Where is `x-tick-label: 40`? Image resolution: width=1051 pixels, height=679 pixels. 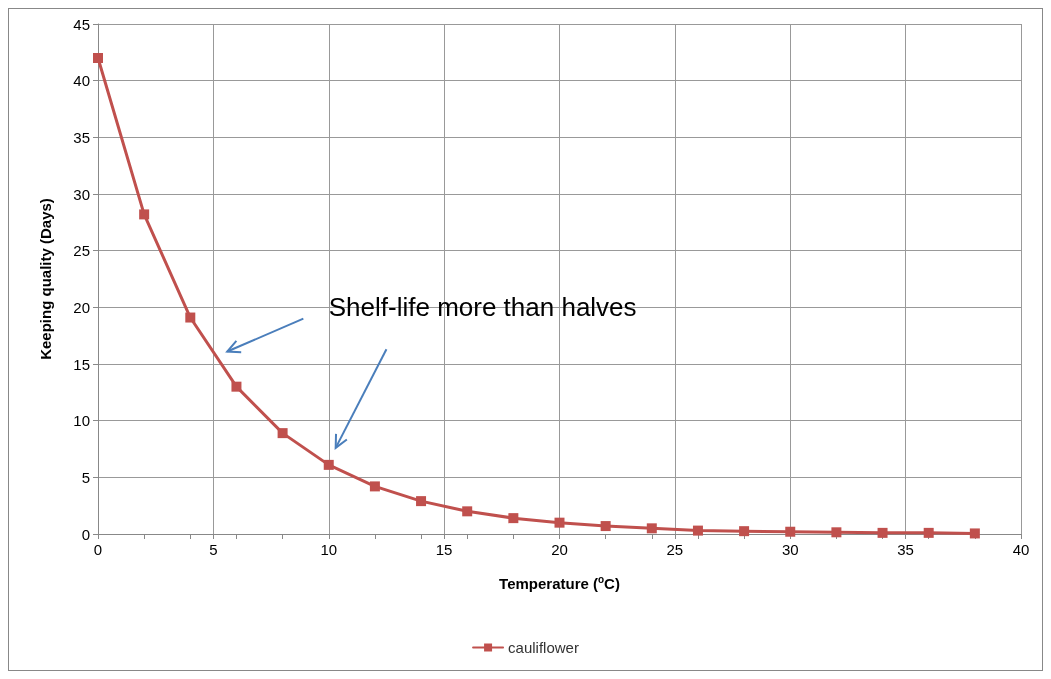 x-tick-label: 40 is located at coordinates (1021, 549).